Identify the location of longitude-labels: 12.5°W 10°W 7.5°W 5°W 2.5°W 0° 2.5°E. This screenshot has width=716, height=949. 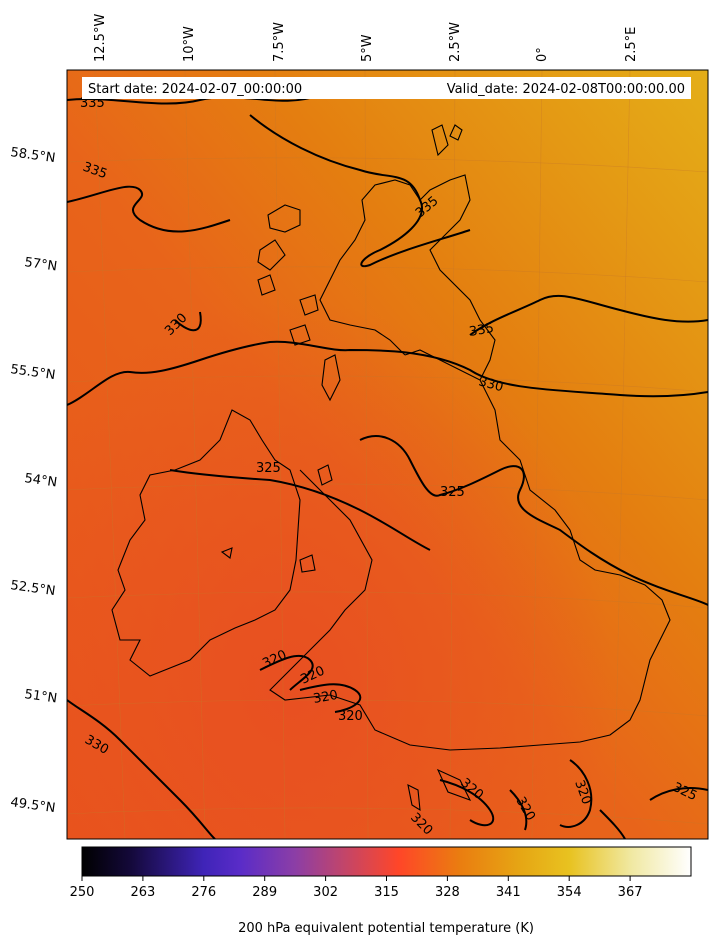
(366, 38).